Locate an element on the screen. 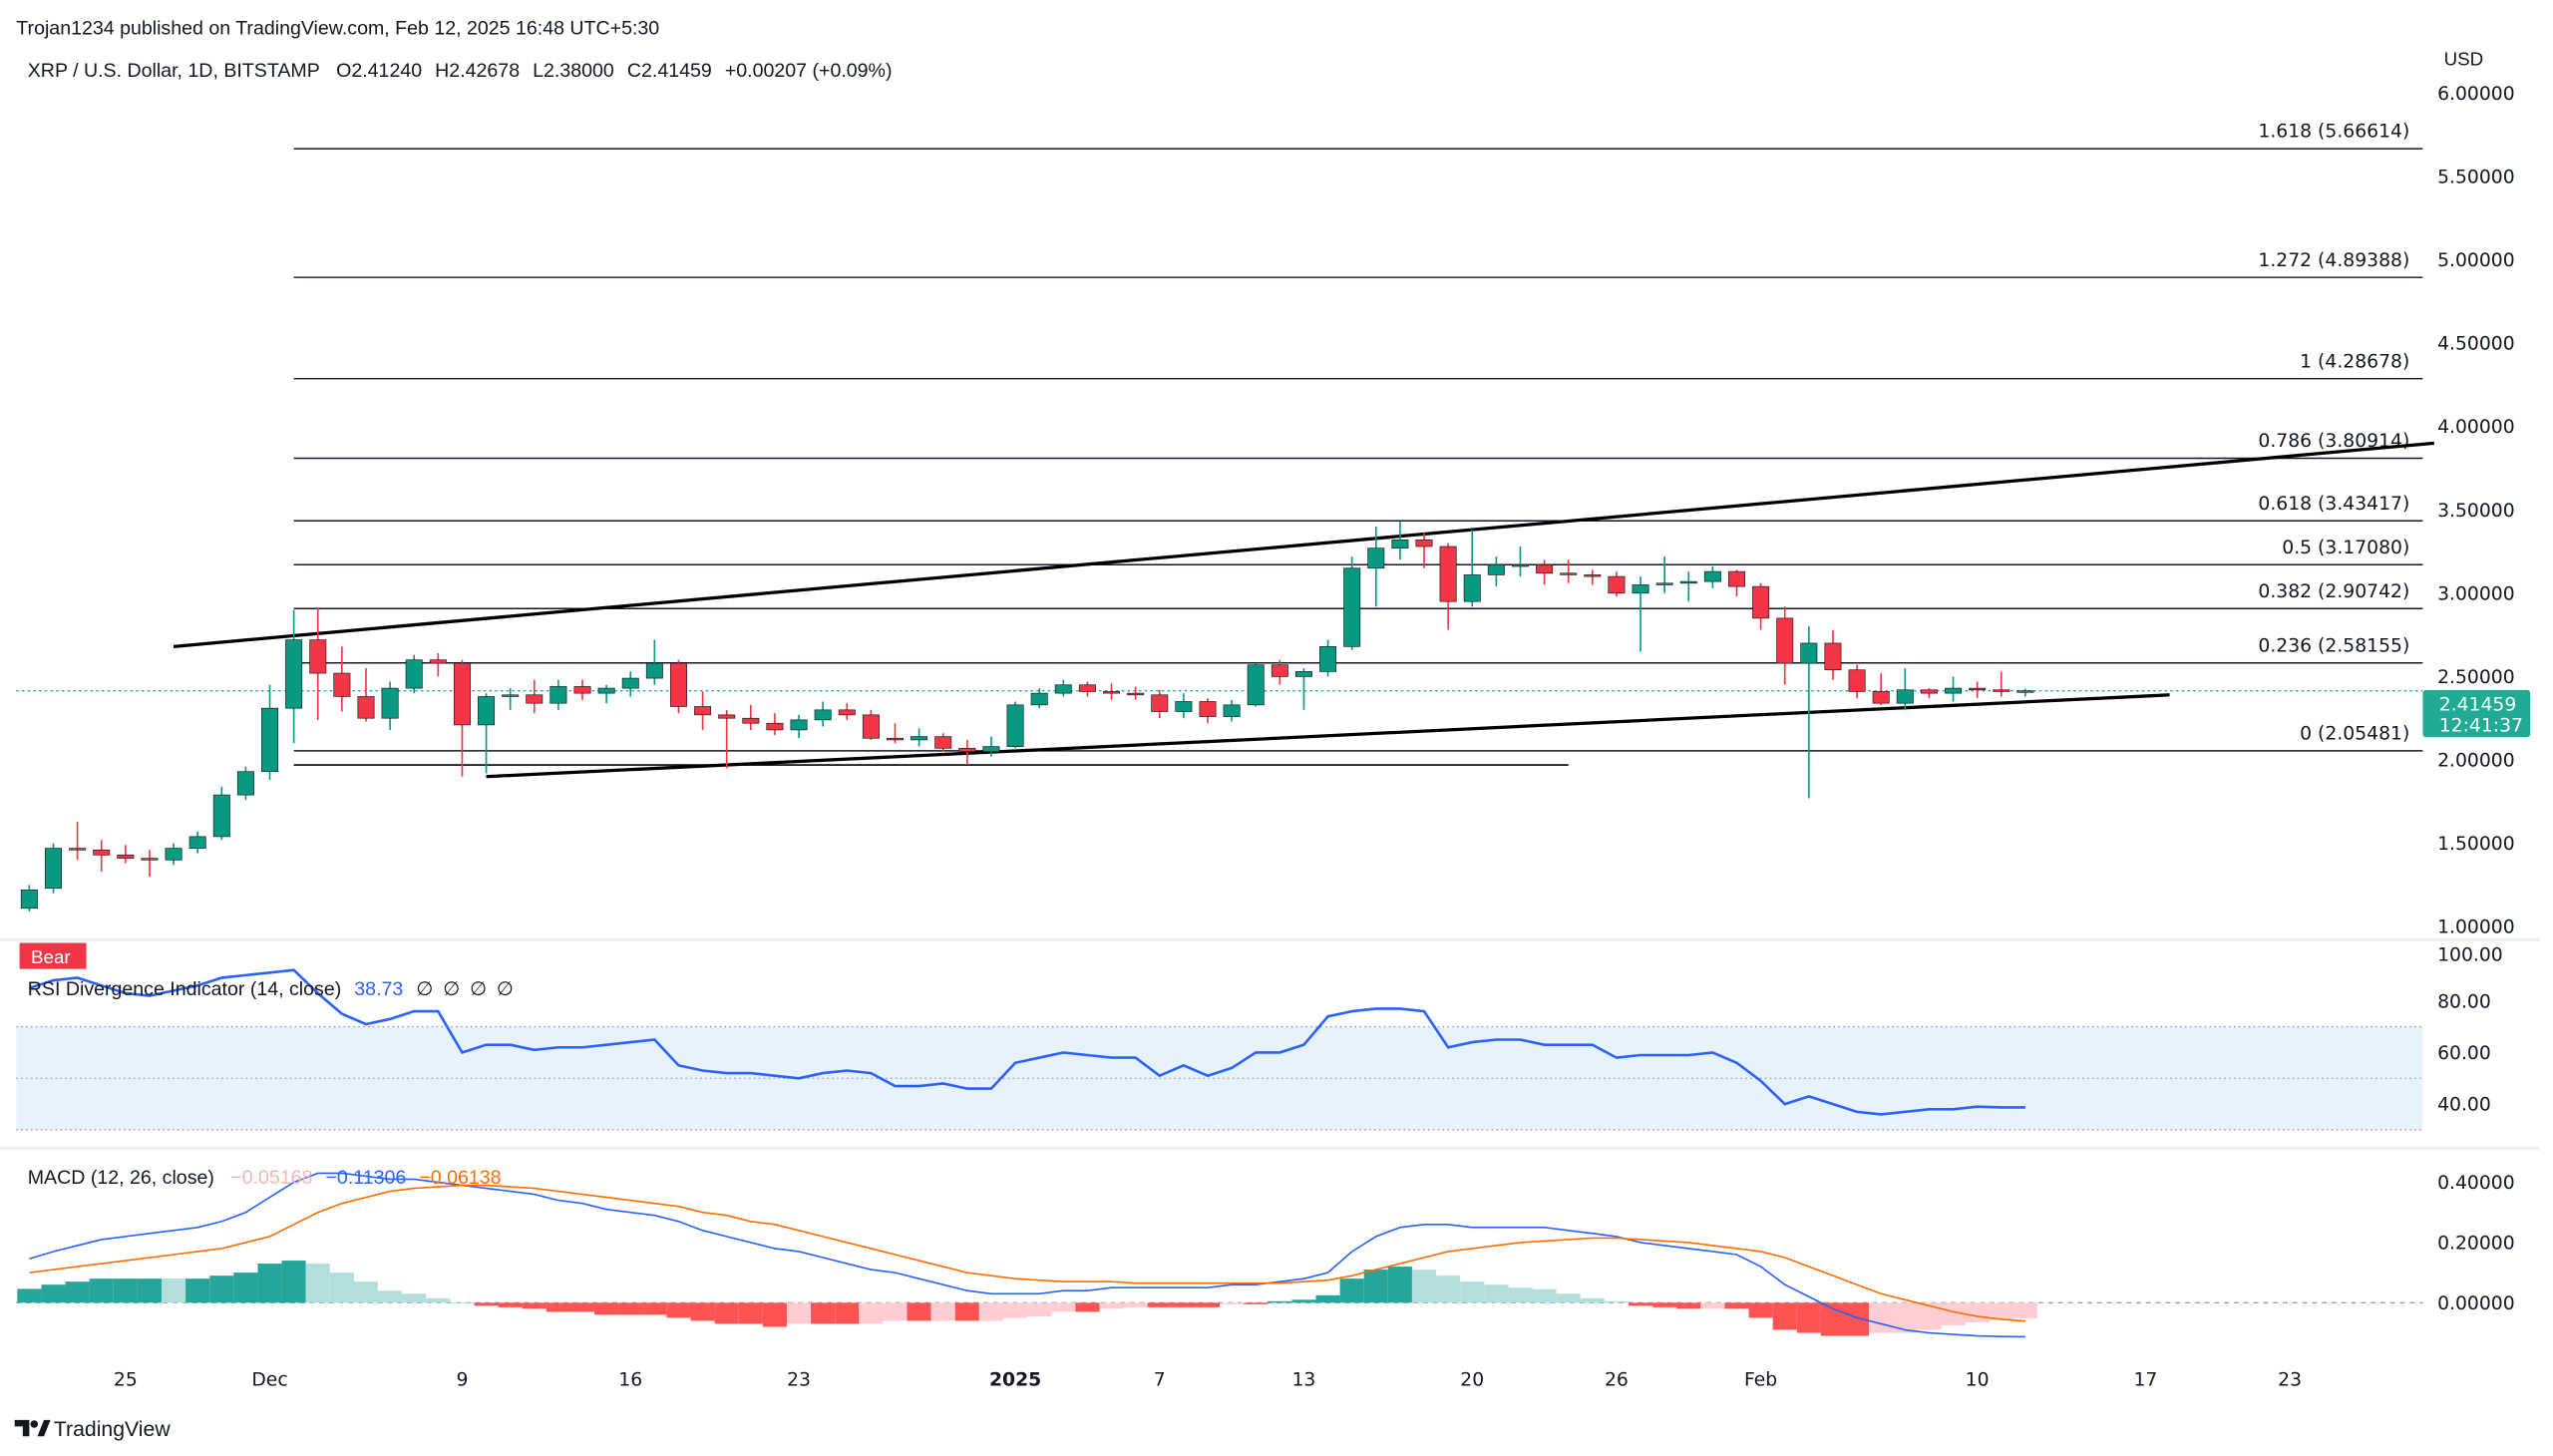  price-tick-label: 3.00000 is located at coordinates (2476, 593).